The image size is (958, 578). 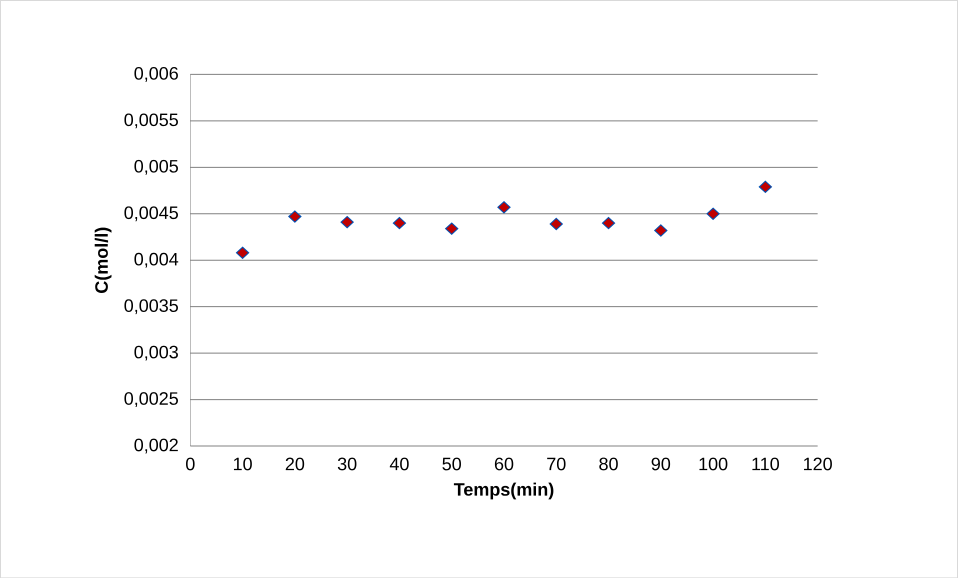 What do you see at coordinates (190, 463) in the screenshot?
I see `x-tick-label: 0` at bounding box center [190, 463].